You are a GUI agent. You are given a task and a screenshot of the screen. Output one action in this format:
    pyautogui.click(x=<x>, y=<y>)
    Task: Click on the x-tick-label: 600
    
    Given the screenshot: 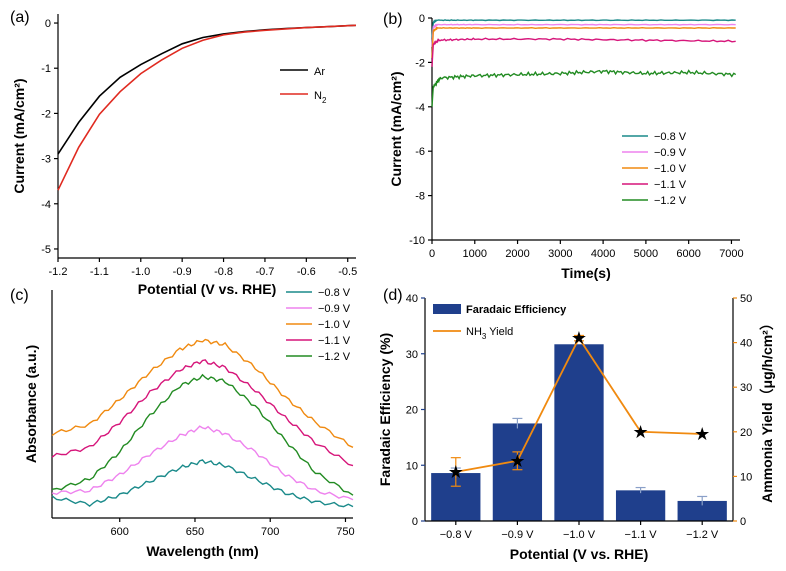 What is the action you would take?
    pyautogui.click(x=120, y=532)
    